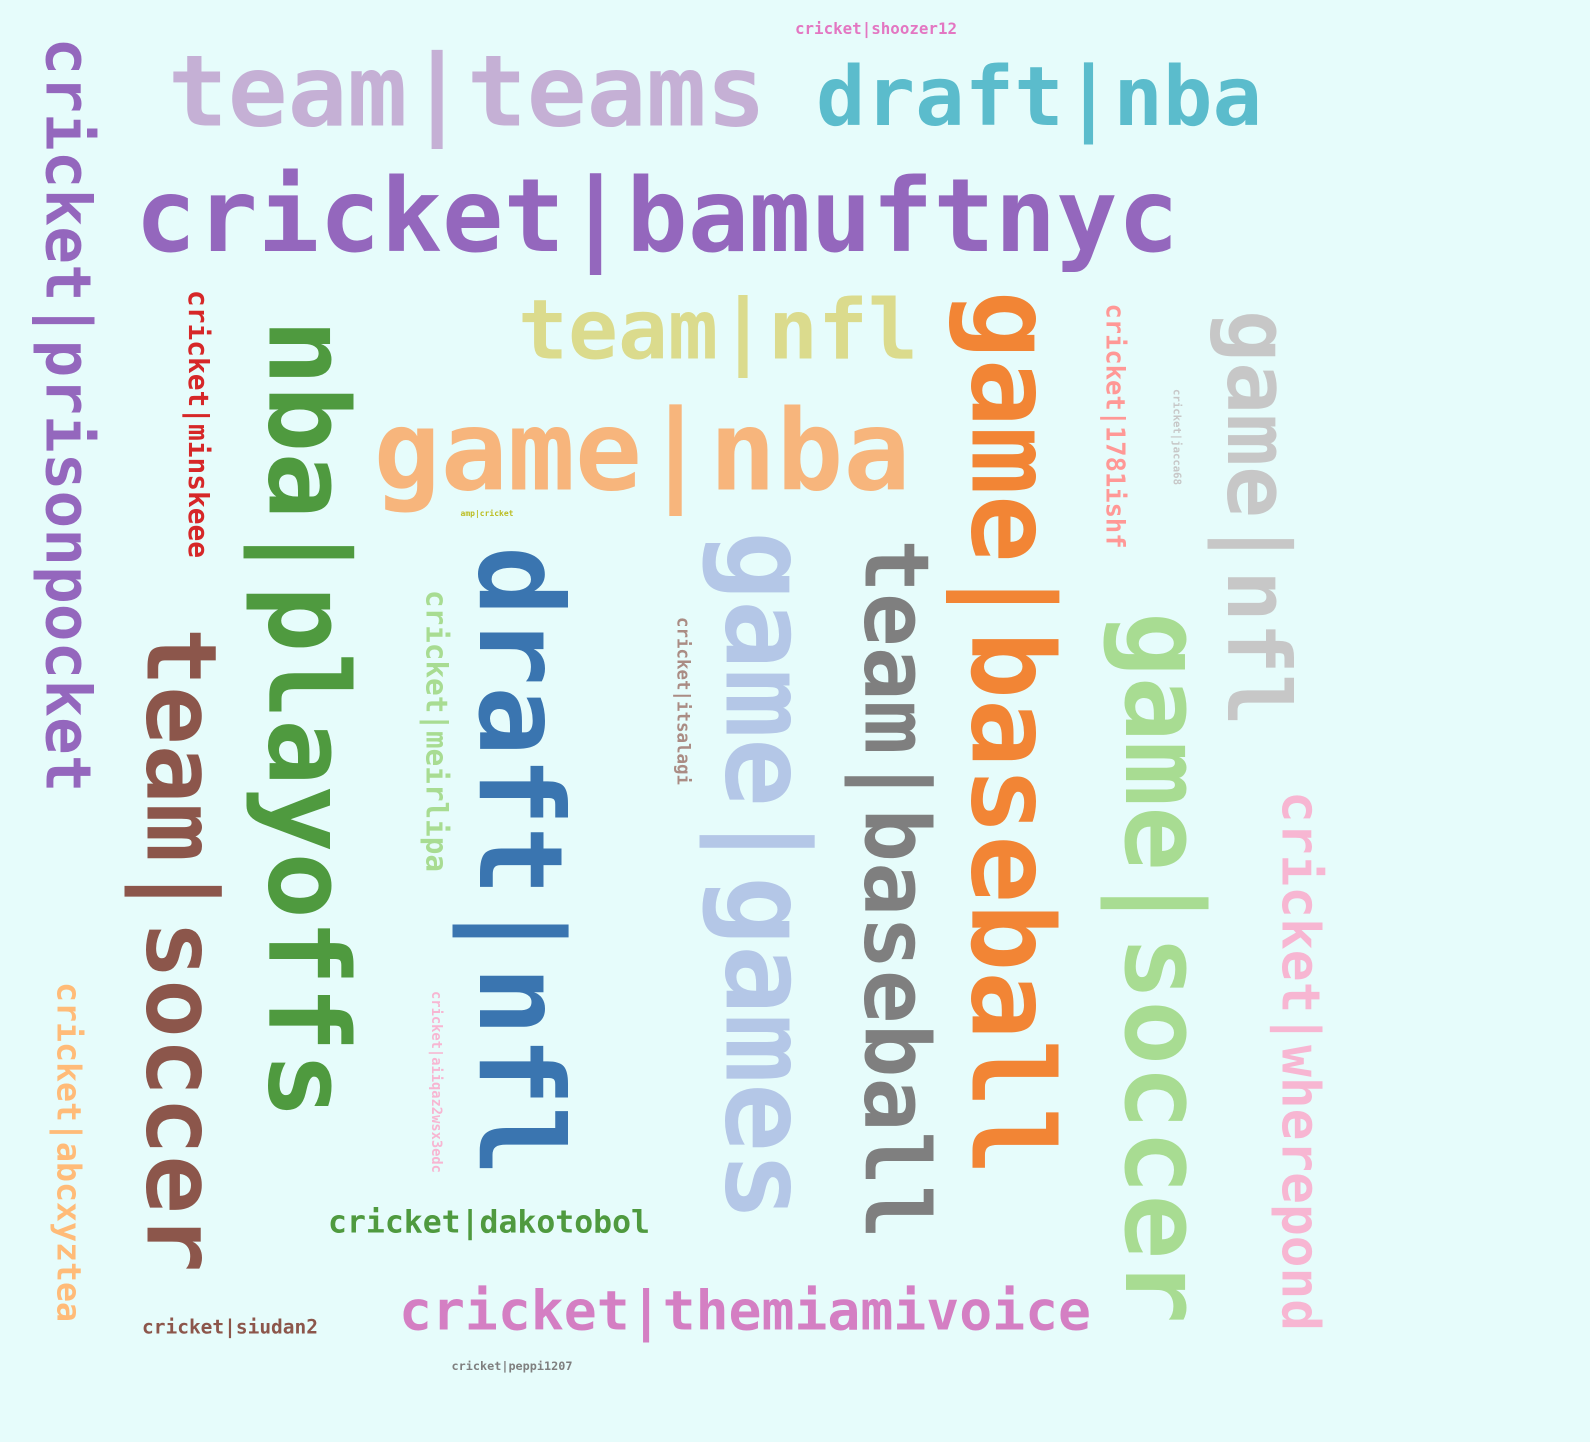 This screenshot has width=1590, height=1442. Describe the element at coordinates (181, 950) in the screenshot. I see `word-team-soccer: team|soccer` at that location.